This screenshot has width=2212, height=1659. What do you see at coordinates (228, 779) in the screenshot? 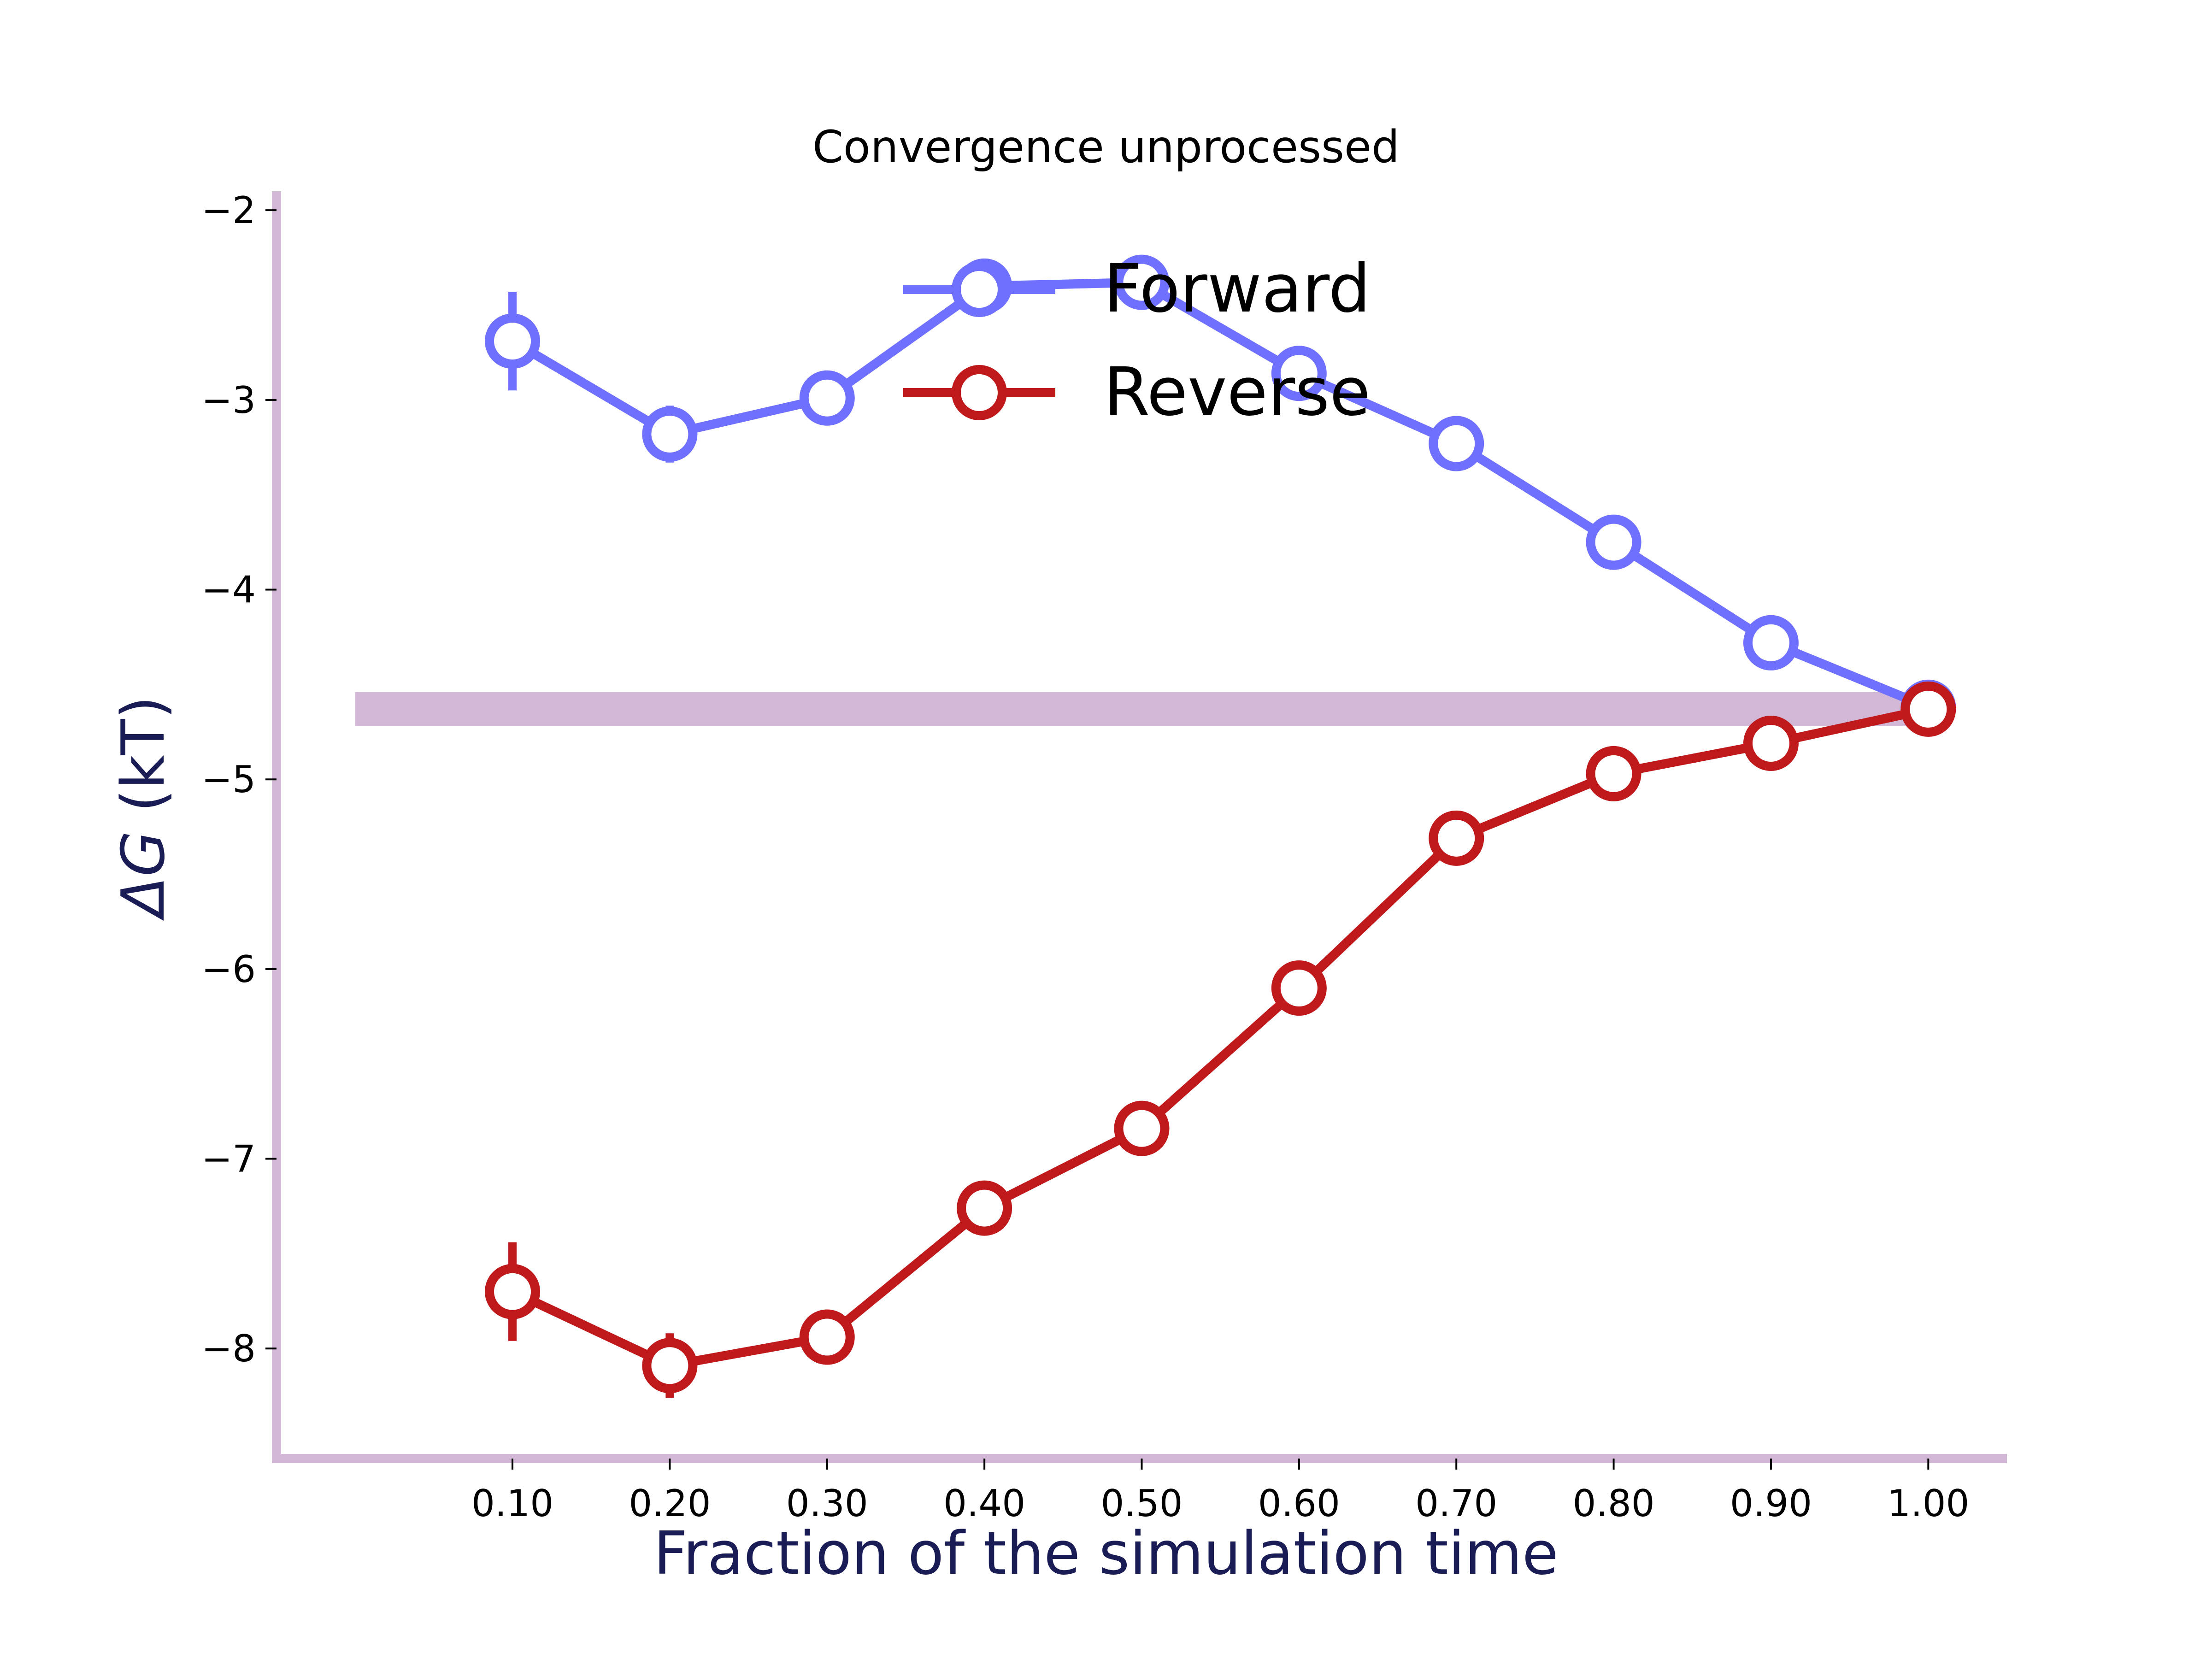
I see `y-tick-label: −5` at bounding box center [228, 779].